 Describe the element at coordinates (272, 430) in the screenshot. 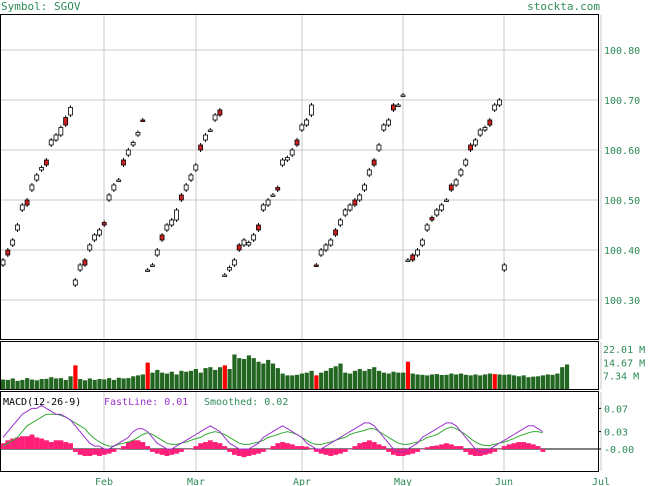

I see `macd-smoothed-line` at that location.